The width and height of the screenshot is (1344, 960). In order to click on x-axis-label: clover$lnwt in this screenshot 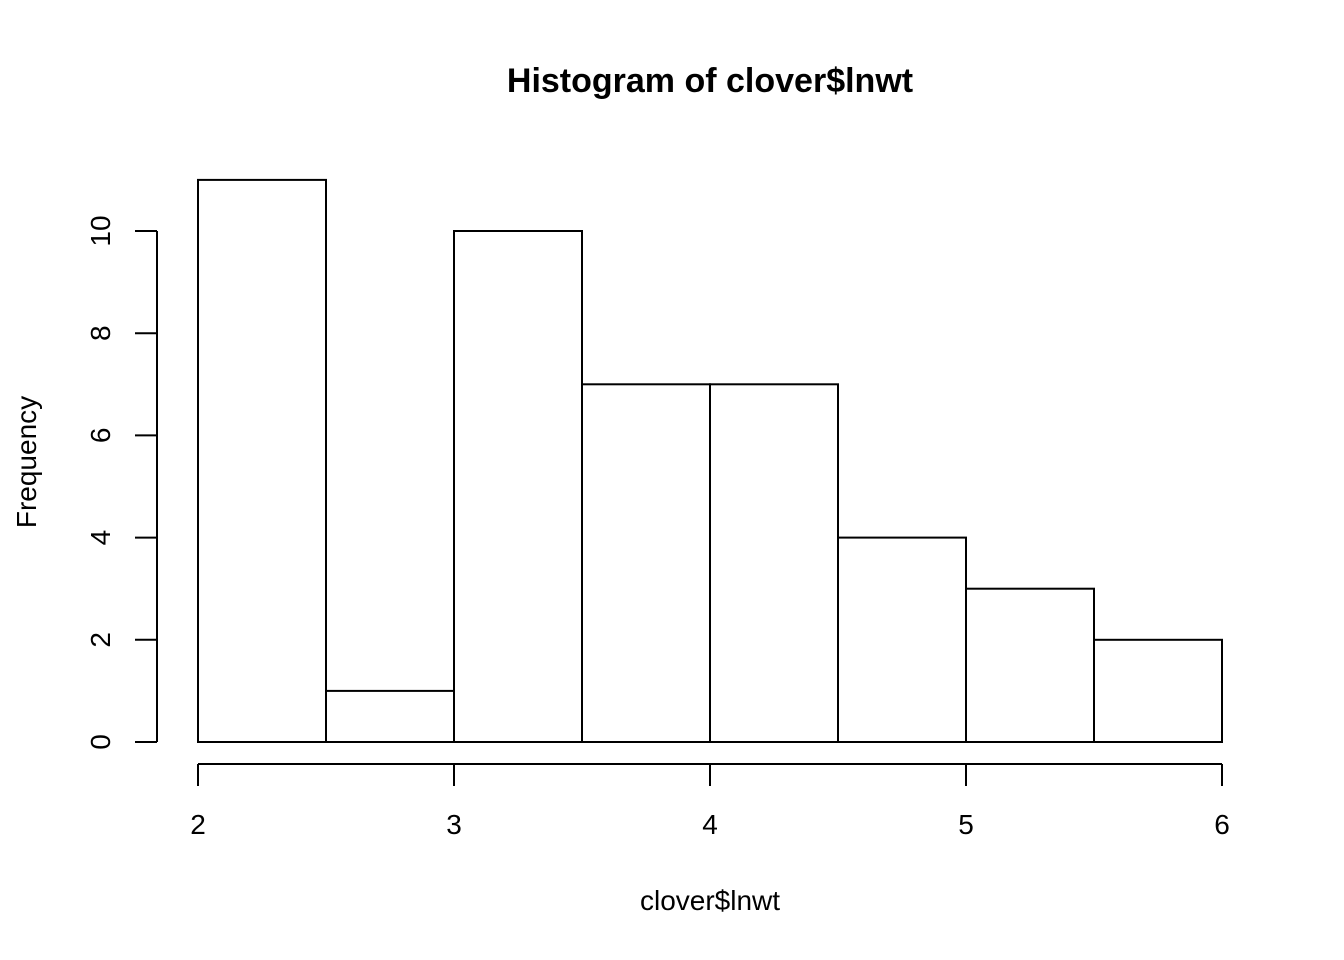, I will do `click(710, 900)`.